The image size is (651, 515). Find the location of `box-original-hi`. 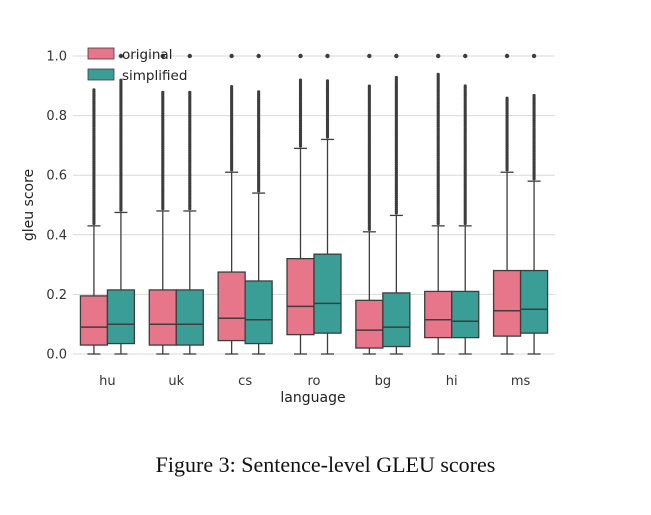

box-original-hi is located at coordinates (438, 204).